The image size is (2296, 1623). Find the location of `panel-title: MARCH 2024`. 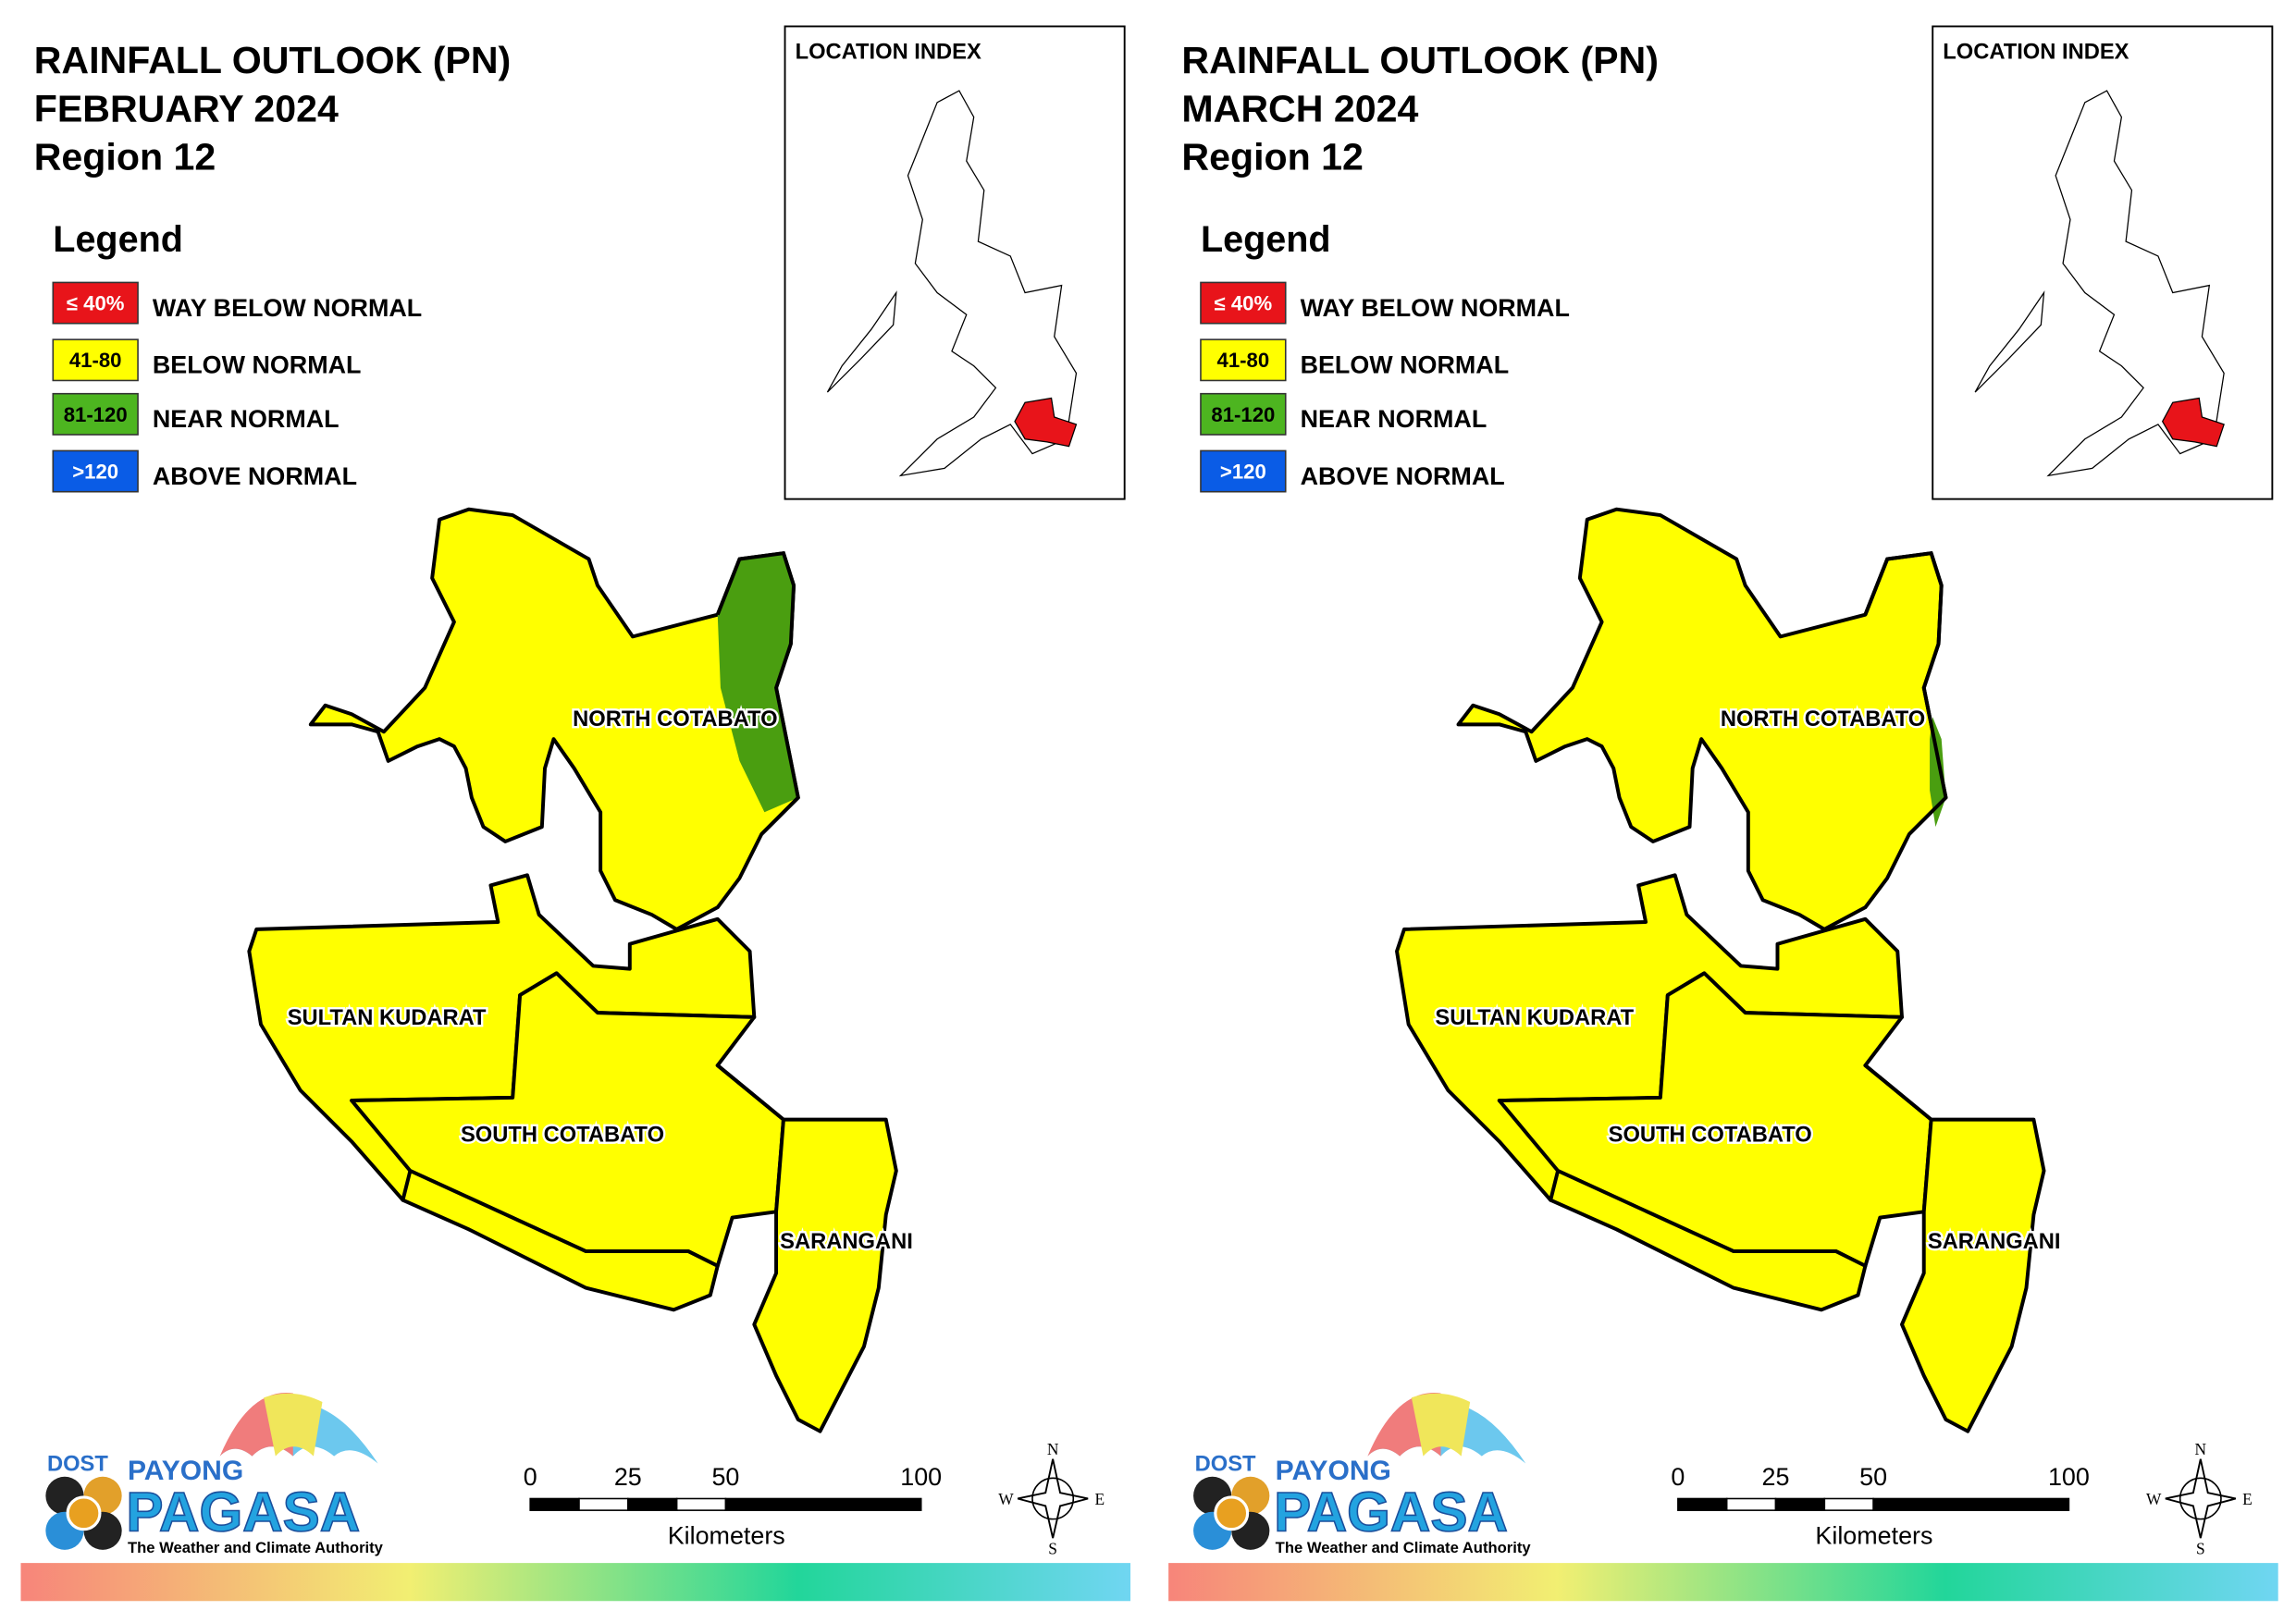

panel-title: MARCH 2024 is located at coordinates (1299, 108).